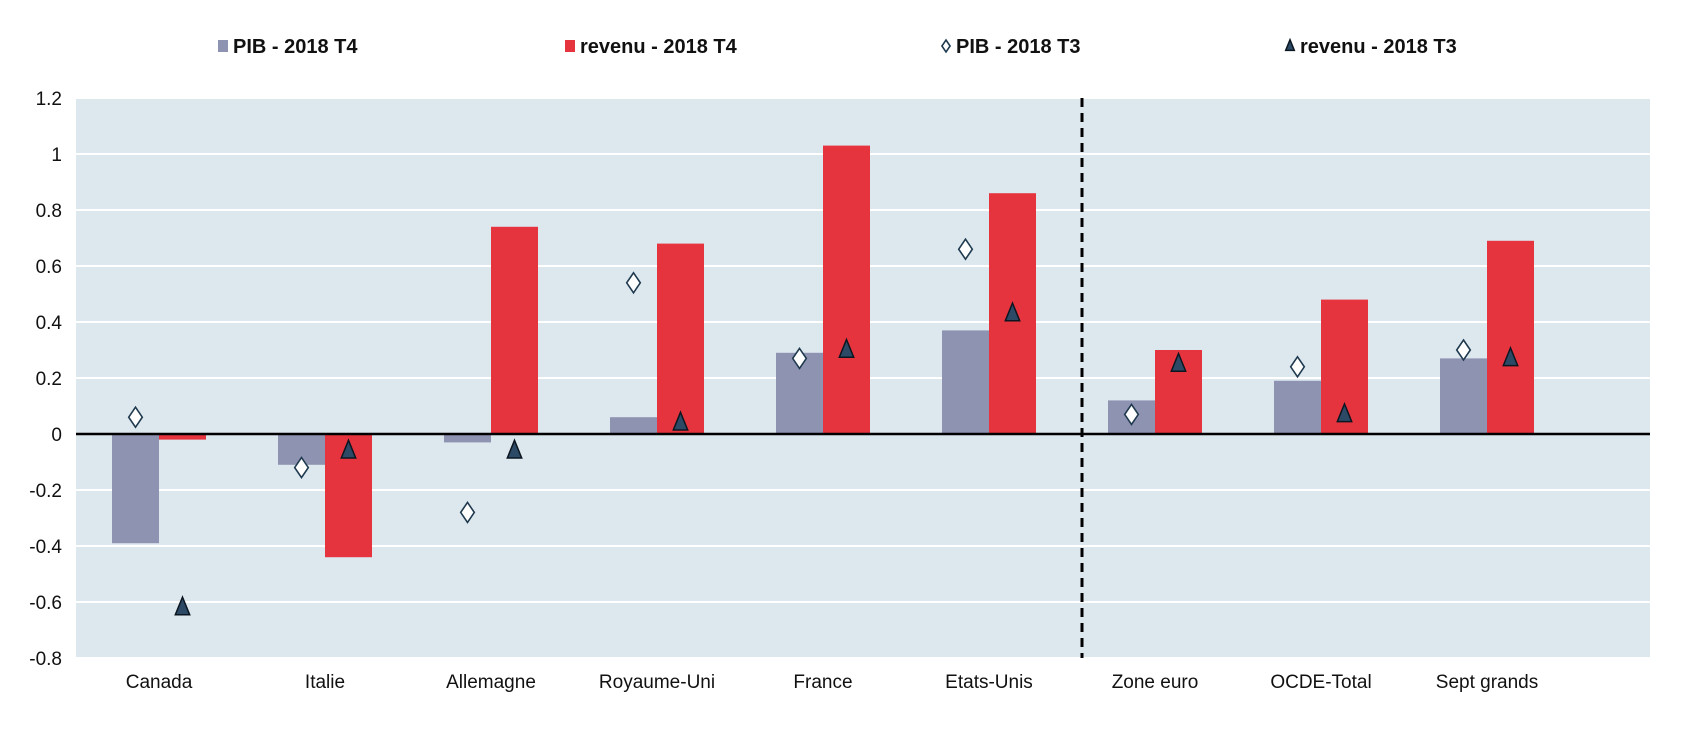 This screenshot has width=1684, height=739. Describe the element at coordinates (45, 603) in the screenshot. I see `y-tick-label: -0.6` at that location.